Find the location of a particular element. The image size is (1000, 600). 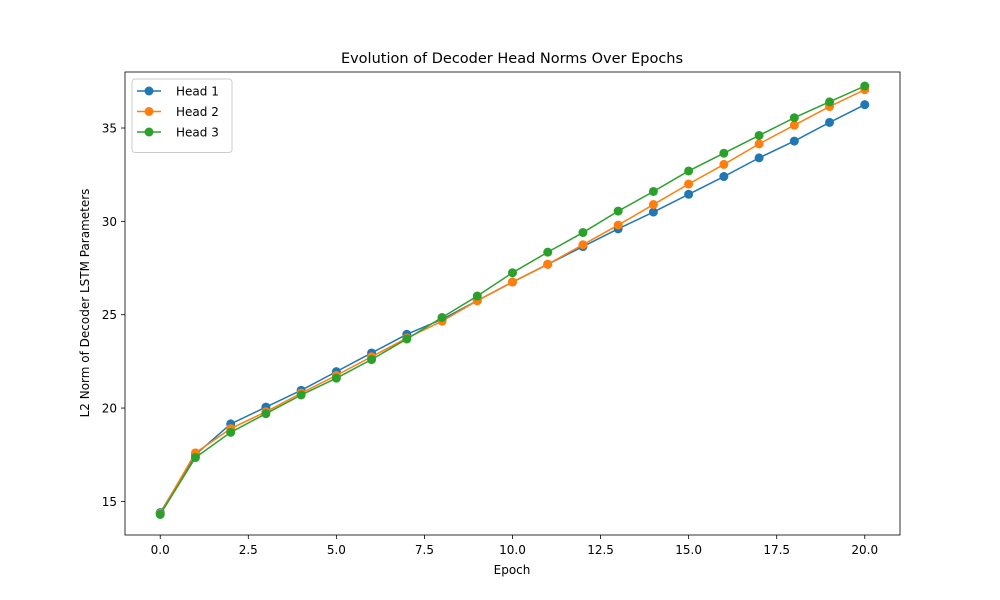

legend-box is located at coordinates (182, 115).